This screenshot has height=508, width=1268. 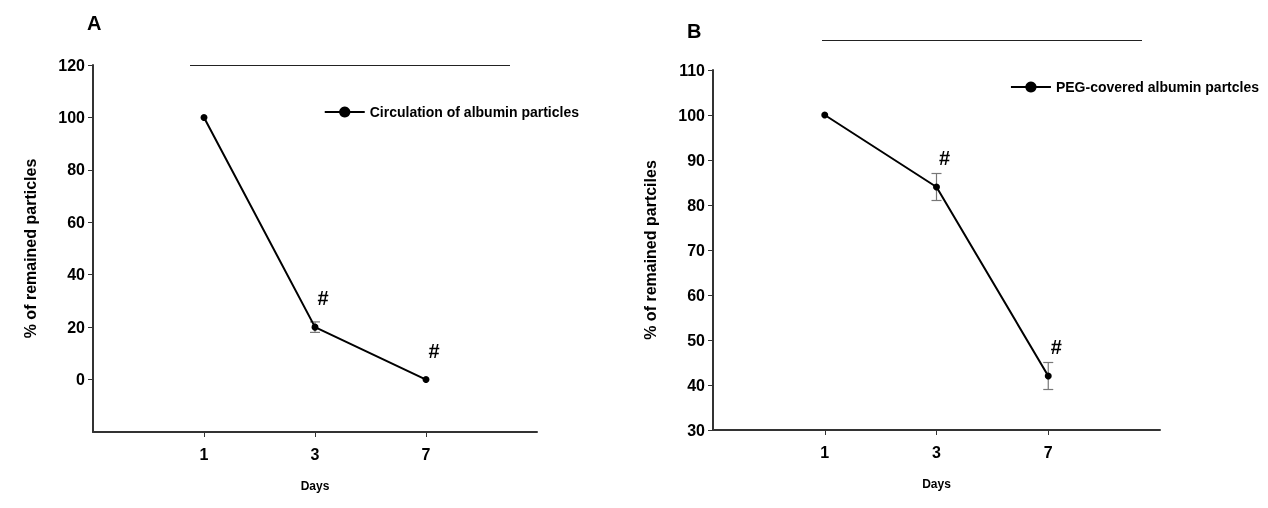 What do you see at coordinates (30, 248) in the screenshot?
I see `y-axis-title: % of remained particles` at bounding box center [30, 248].